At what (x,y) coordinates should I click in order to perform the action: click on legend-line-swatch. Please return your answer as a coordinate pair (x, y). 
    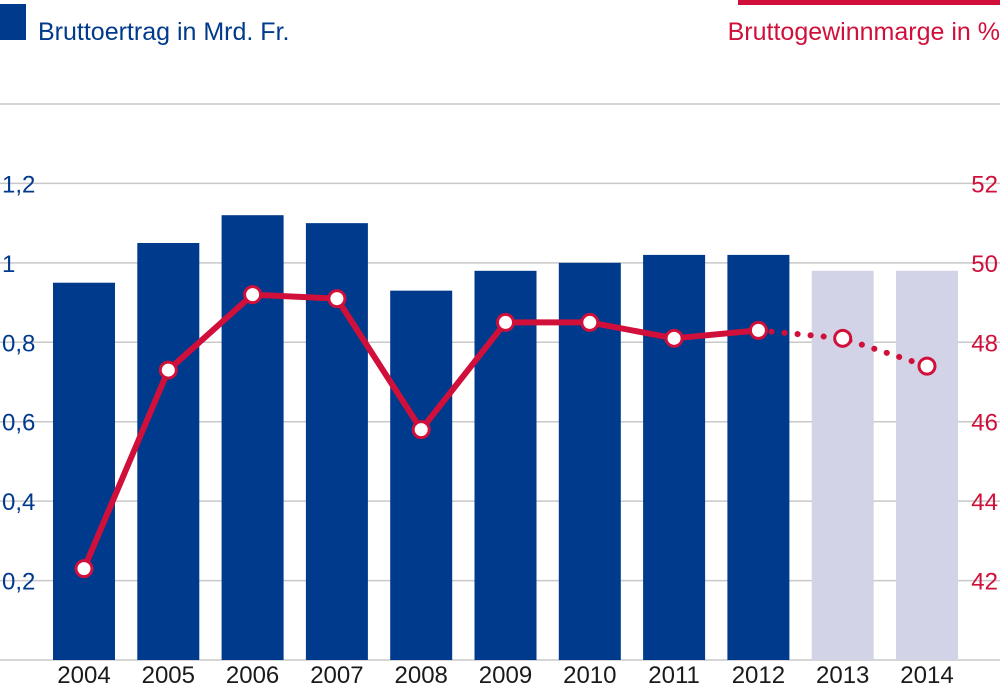
    Looking at the image, I should click on (869, 2).